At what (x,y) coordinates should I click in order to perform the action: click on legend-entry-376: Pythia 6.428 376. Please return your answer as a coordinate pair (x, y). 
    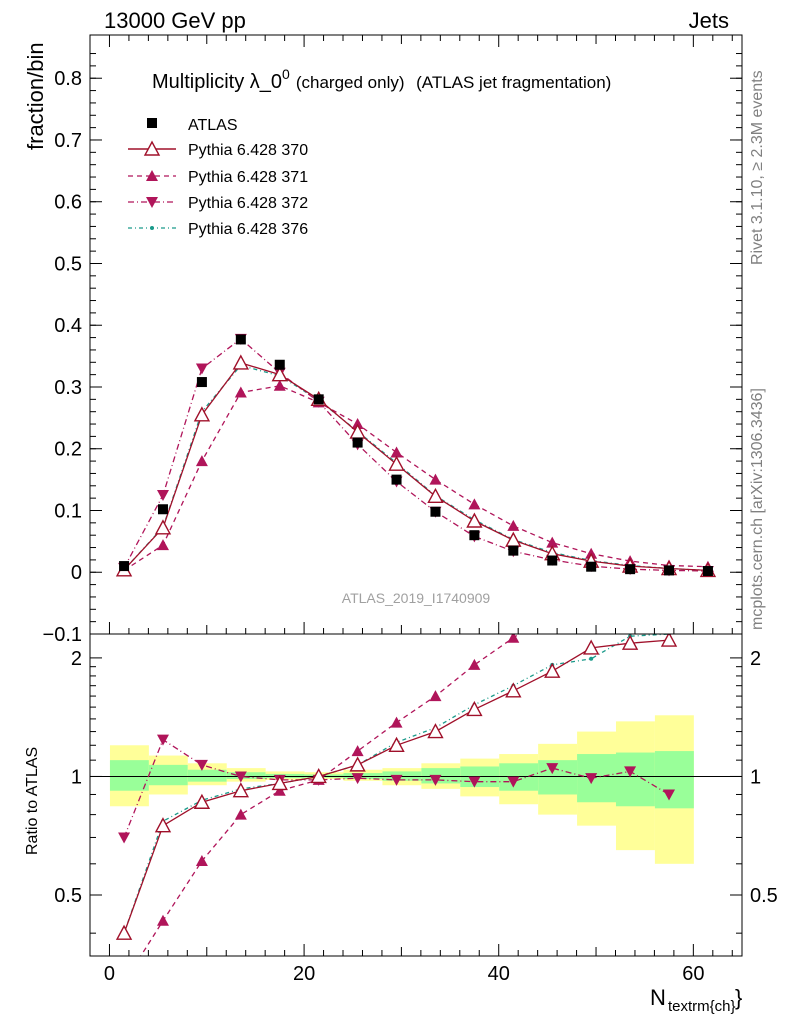
    Looking at the image, I should click on (218, 229).